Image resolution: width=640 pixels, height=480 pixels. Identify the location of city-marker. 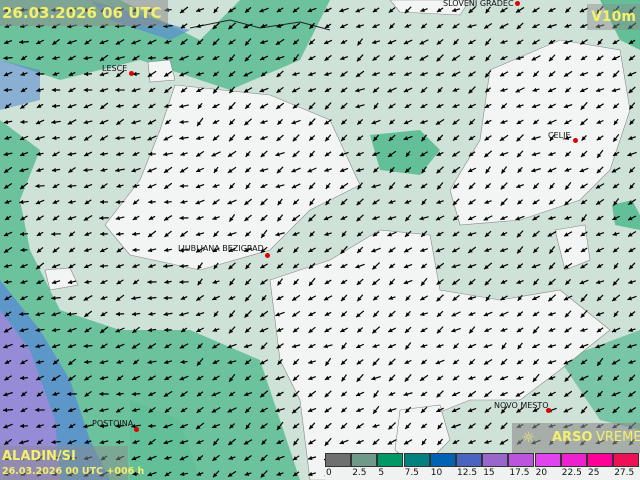
(517, 3).